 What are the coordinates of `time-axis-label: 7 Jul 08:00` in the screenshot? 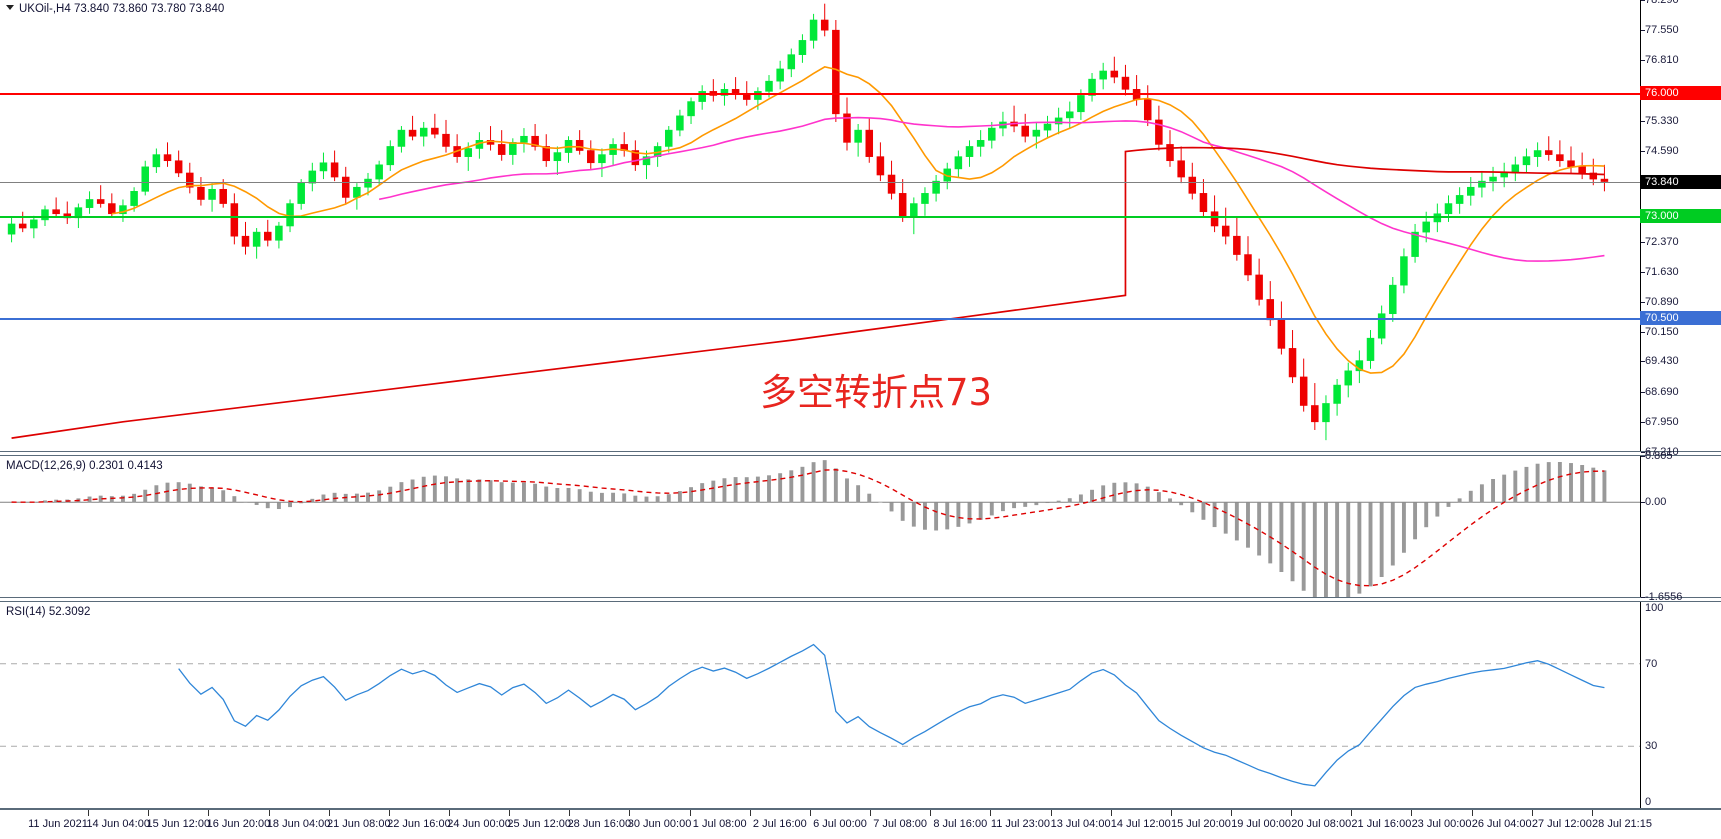 It's located at (900, 824).